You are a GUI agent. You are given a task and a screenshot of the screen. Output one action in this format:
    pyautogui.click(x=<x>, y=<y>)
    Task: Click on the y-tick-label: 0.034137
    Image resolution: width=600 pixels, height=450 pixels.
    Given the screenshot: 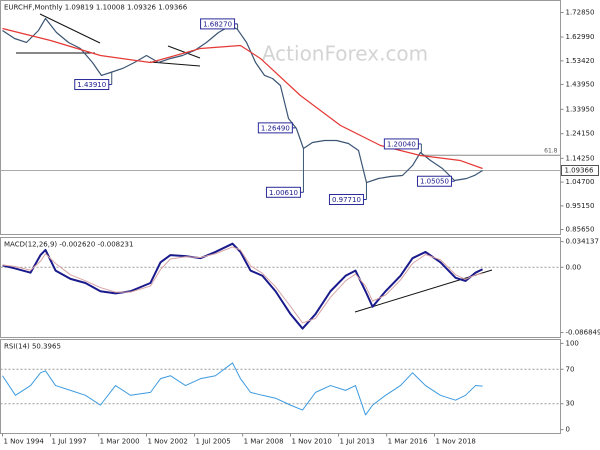 What is the action you would take?
    pyautogui.click(x=582, y=242)
    